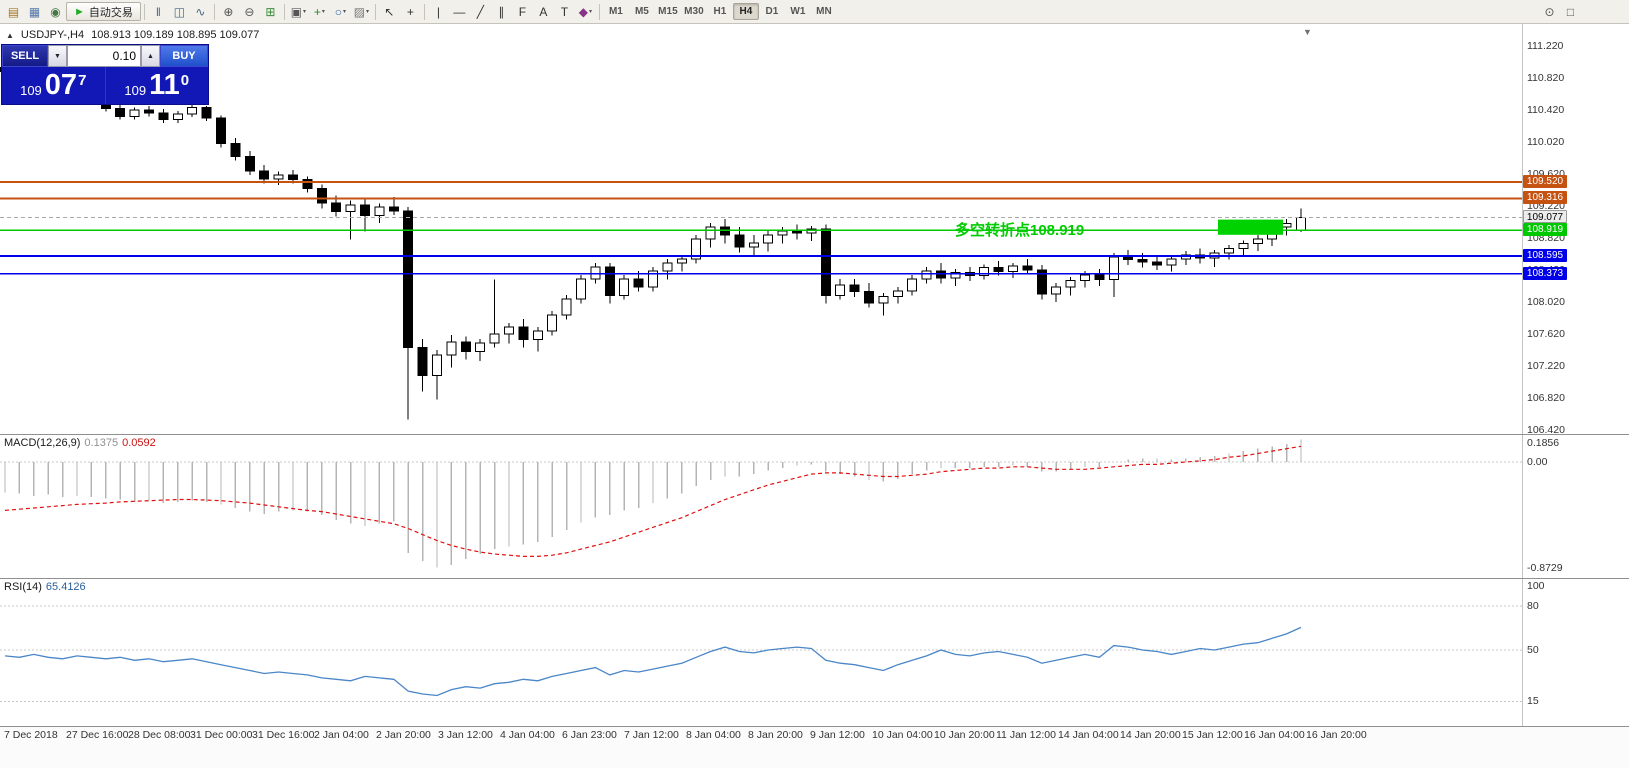  Describe the element at coordinates (270, 11) in the screenshot. I see `tile-windows-icon: ⊞` at that location.